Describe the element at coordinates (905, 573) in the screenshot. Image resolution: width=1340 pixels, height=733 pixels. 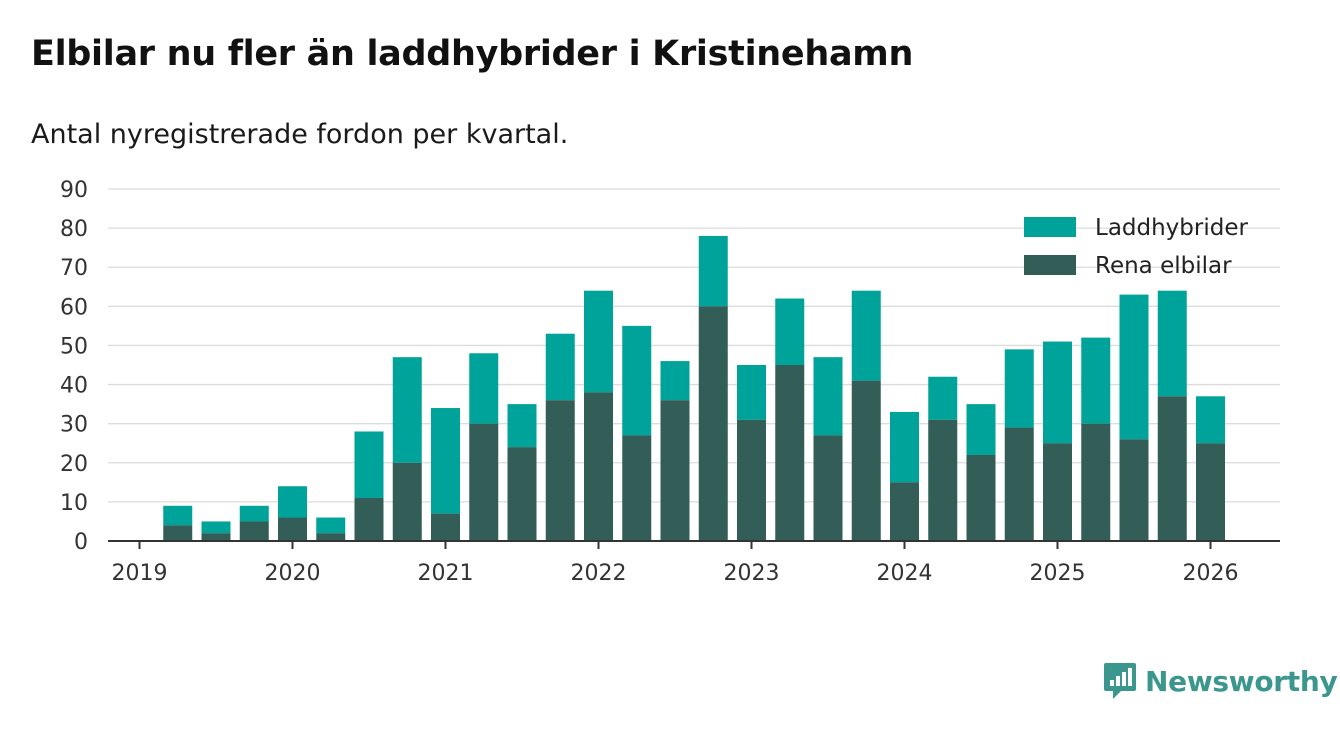
I see `x-tick-label: 2024` at that location.